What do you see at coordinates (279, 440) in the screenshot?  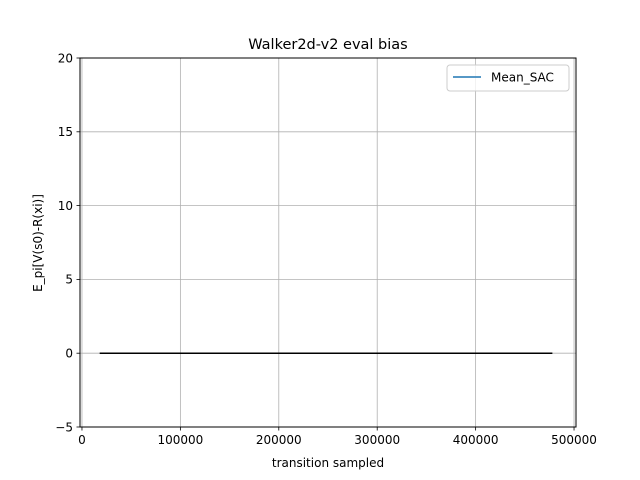 I see `x-tick-label: 200000` at bounding box center [279, 440].